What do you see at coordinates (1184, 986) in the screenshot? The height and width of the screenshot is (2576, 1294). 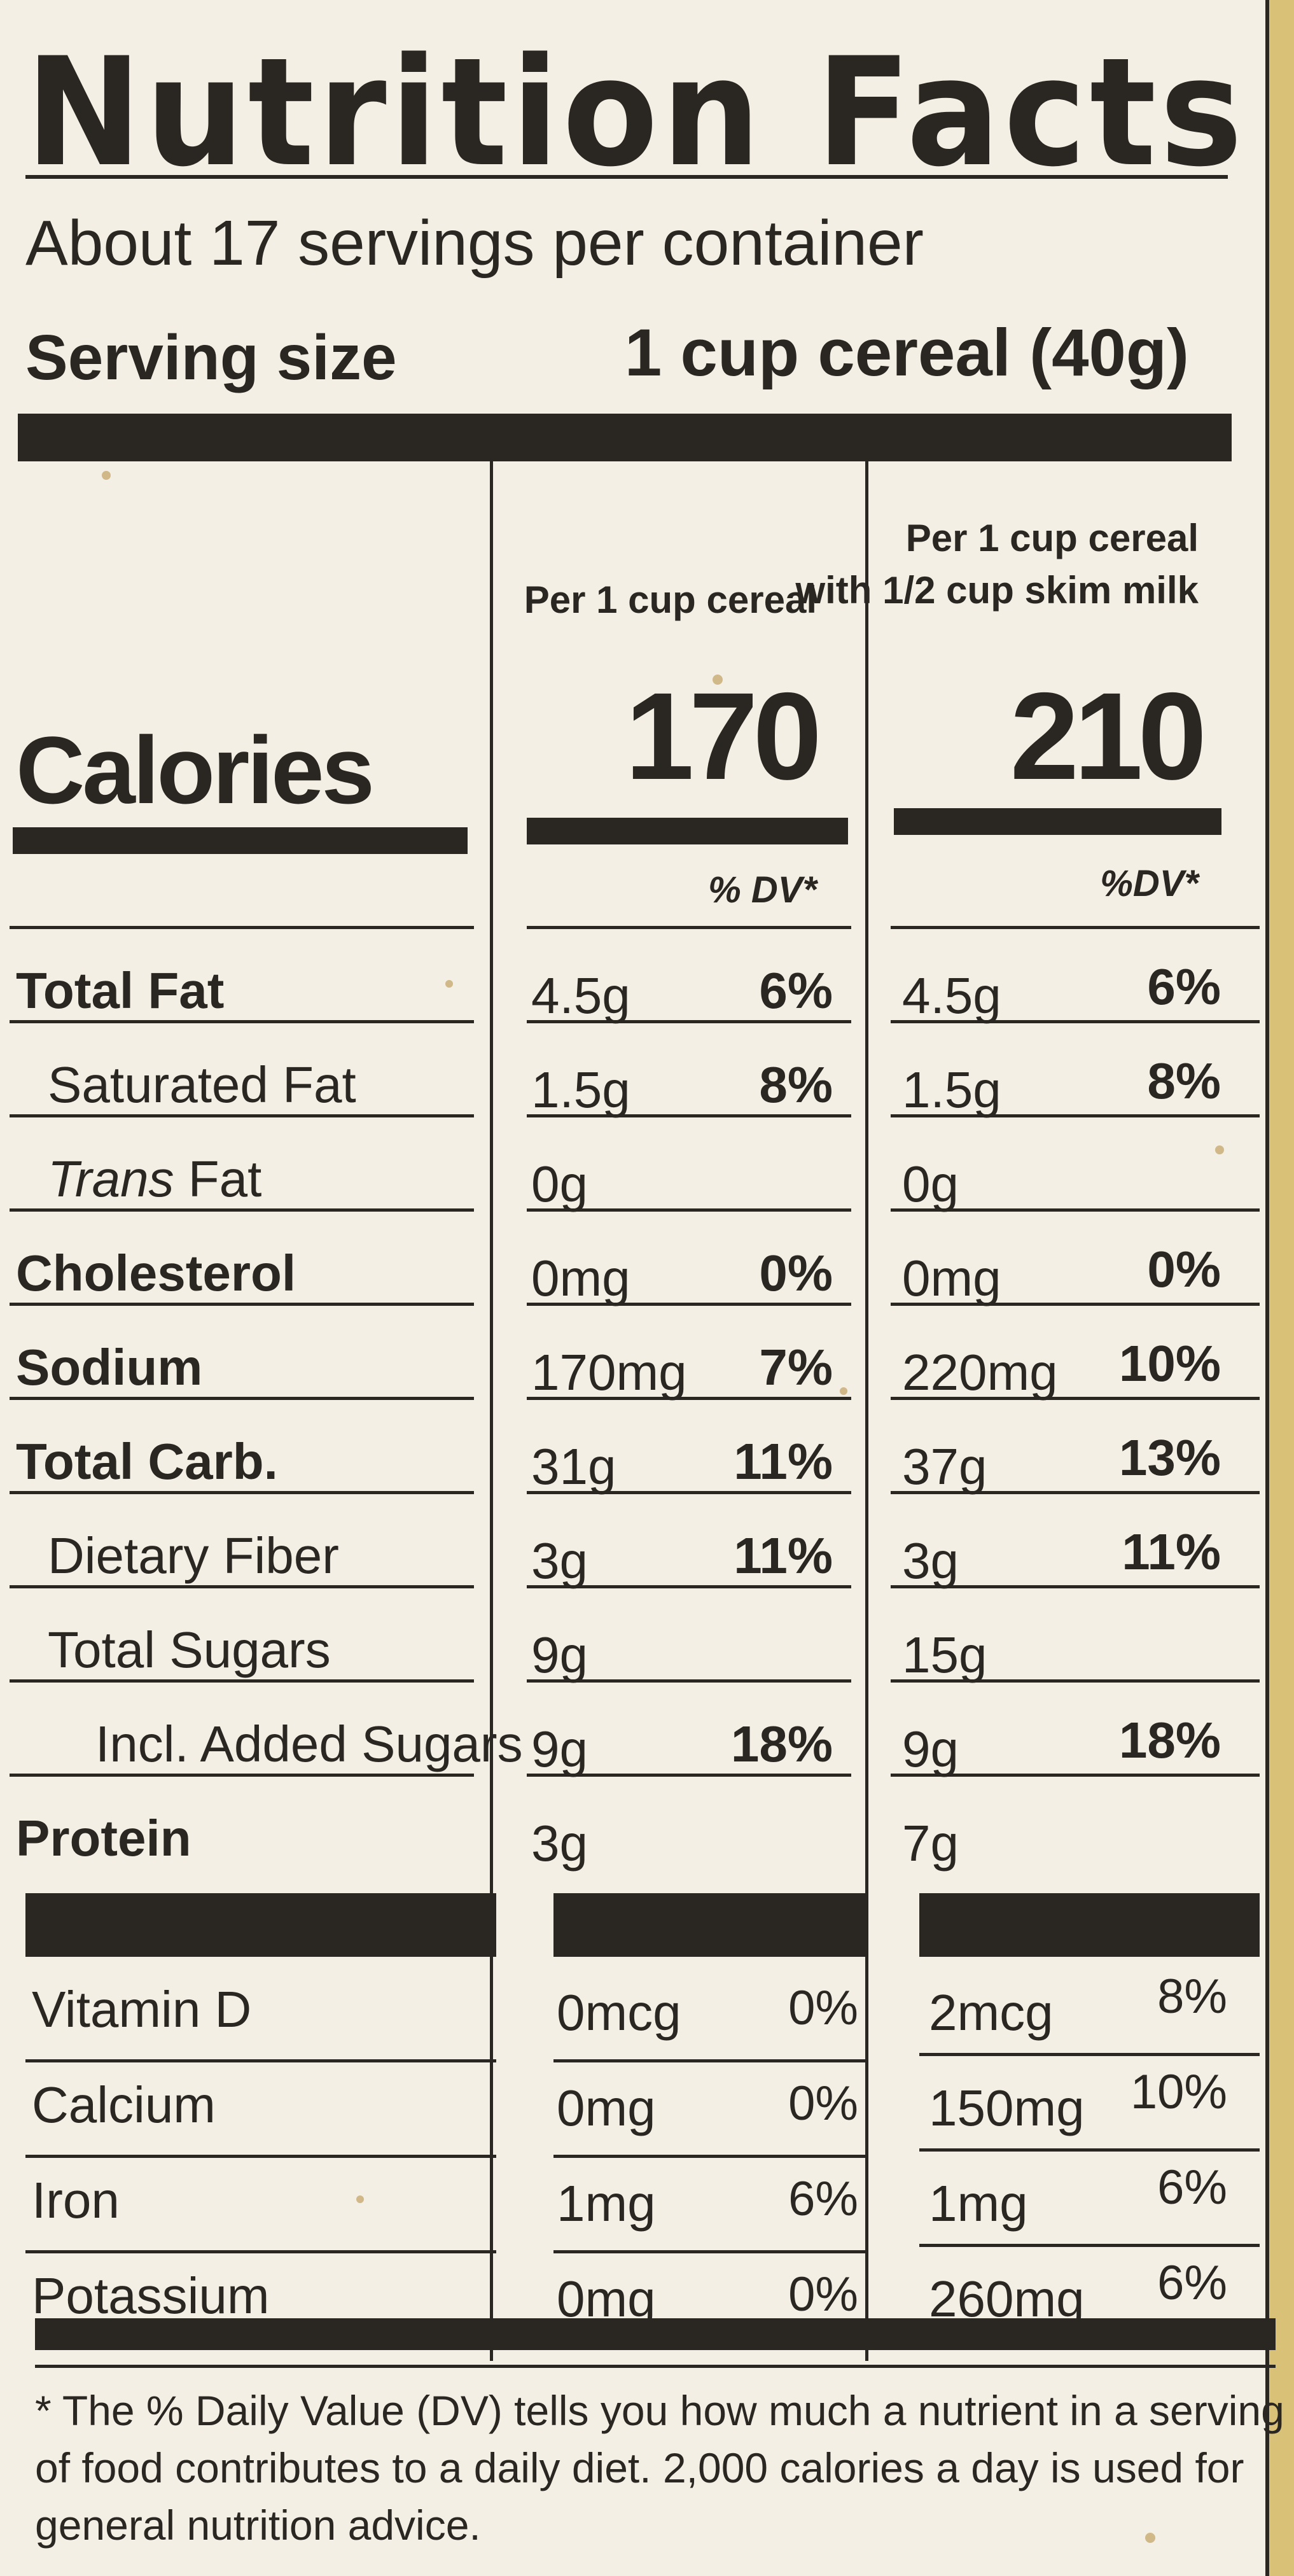 I see `col2-dv: 6%` at bounding box center [1184, 986].